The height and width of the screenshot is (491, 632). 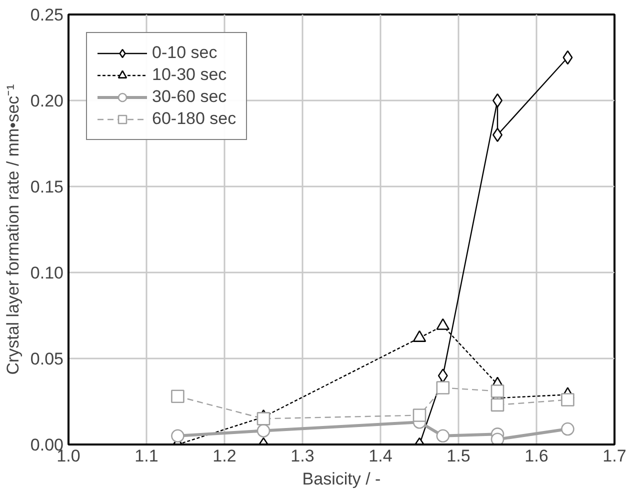 What do you see at coordinates (47, 187) in the screenshot?
I see `y-tick-label: 0.15` at bounding box center [47, 187].